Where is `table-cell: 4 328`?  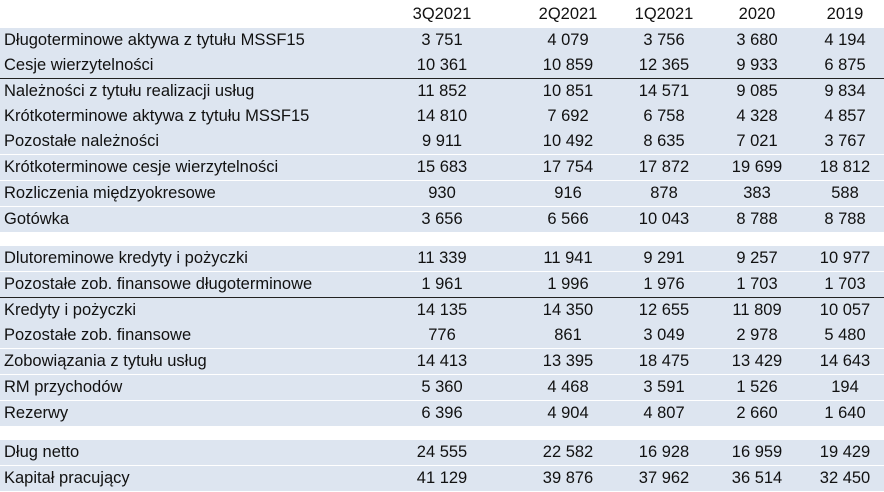 table-cell: 4 328 is located at coordinates (757, 116).